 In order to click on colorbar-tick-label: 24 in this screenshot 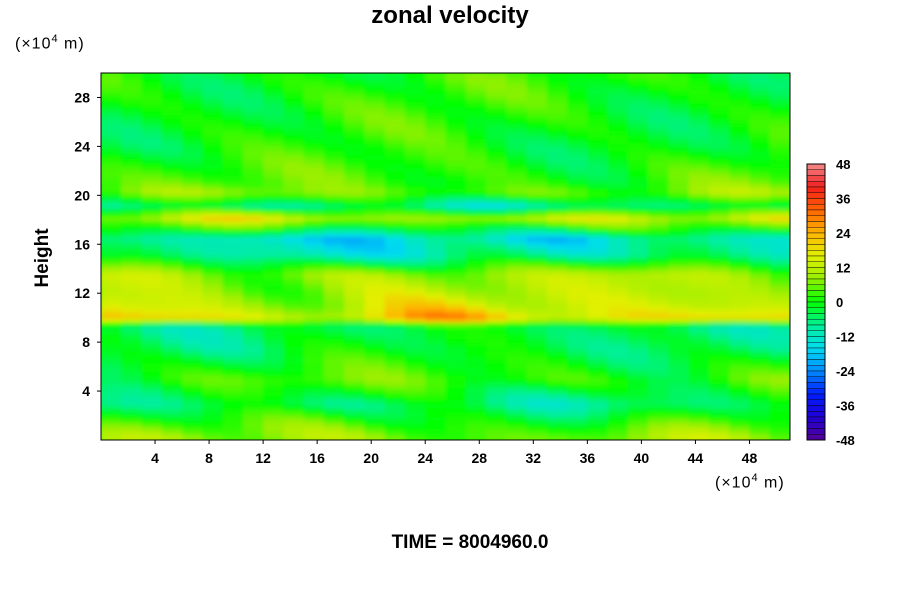, I will do `click(843, 233)`.